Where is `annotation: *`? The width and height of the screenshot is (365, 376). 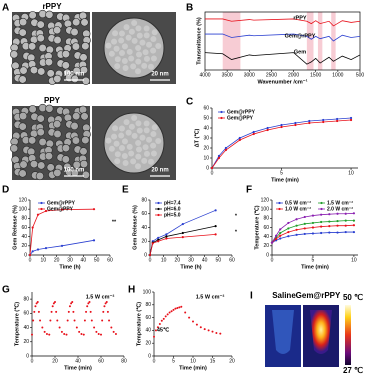 annotation: * is located at coordinates (236, 232).